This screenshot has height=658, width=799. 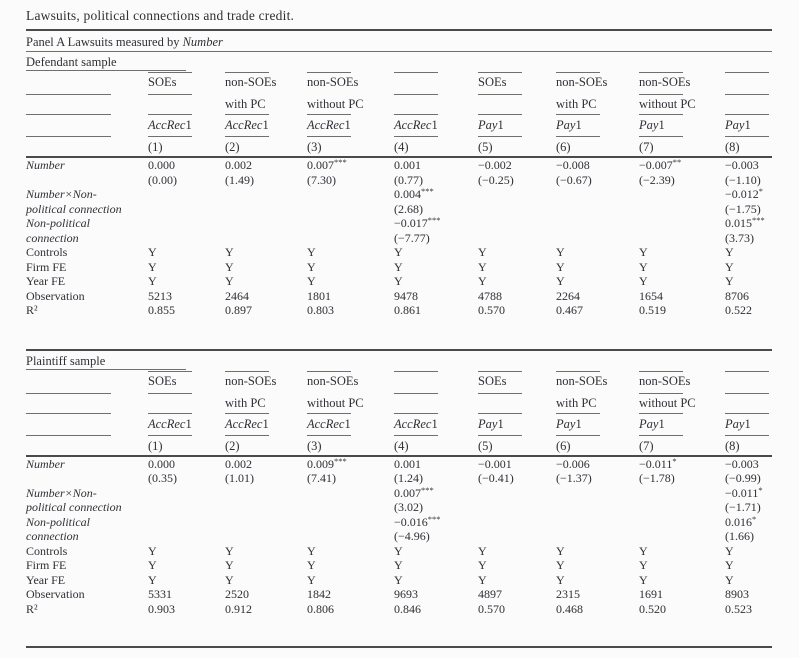 I want to click on value-cell: 2464, so click(x=237, y=295).